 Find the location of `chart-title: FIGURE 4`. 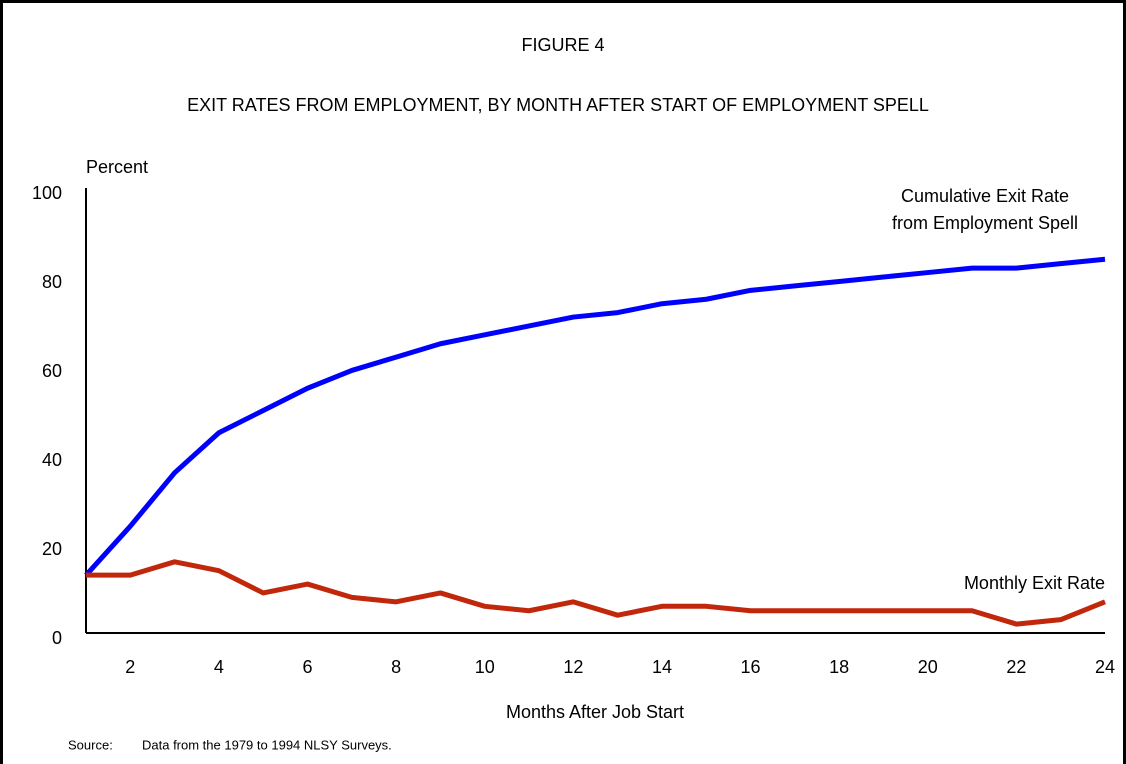

chart-title: FIGURE 4 is located at coordinates (562, 45).